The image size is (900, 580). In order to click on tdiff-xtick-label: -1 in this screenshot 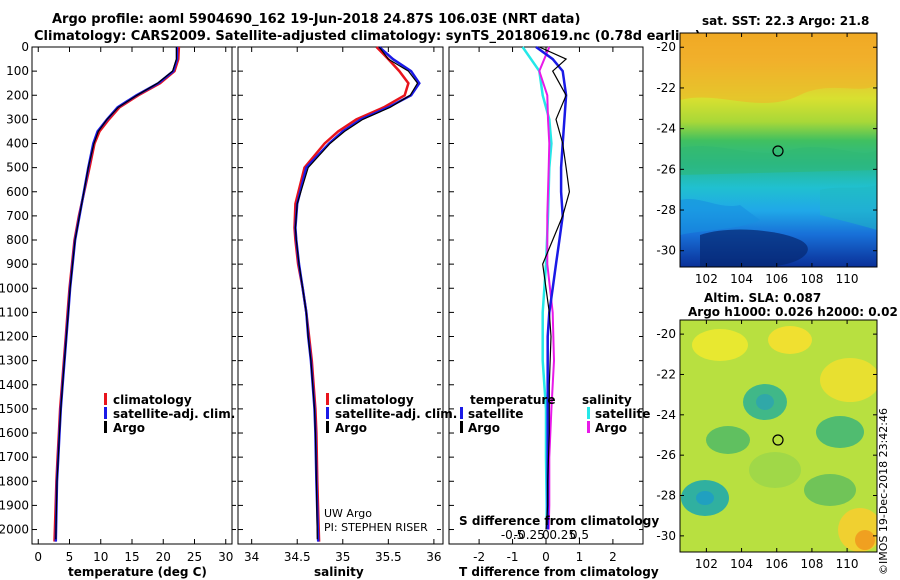, I will do `click(513, 557)`.